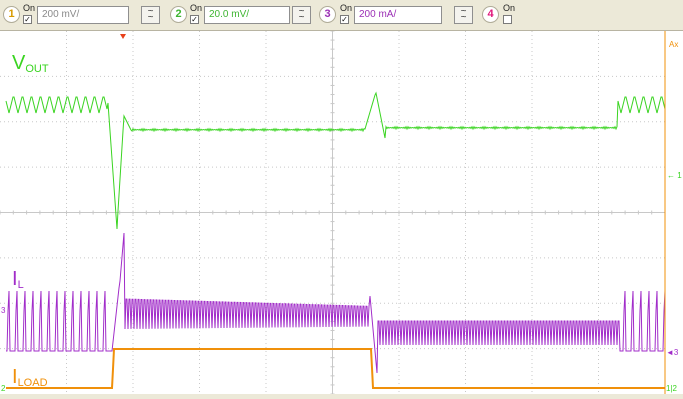 This screenshot has width=683, height=399. I want to click on trigger-position-marker, so click(123, 36).